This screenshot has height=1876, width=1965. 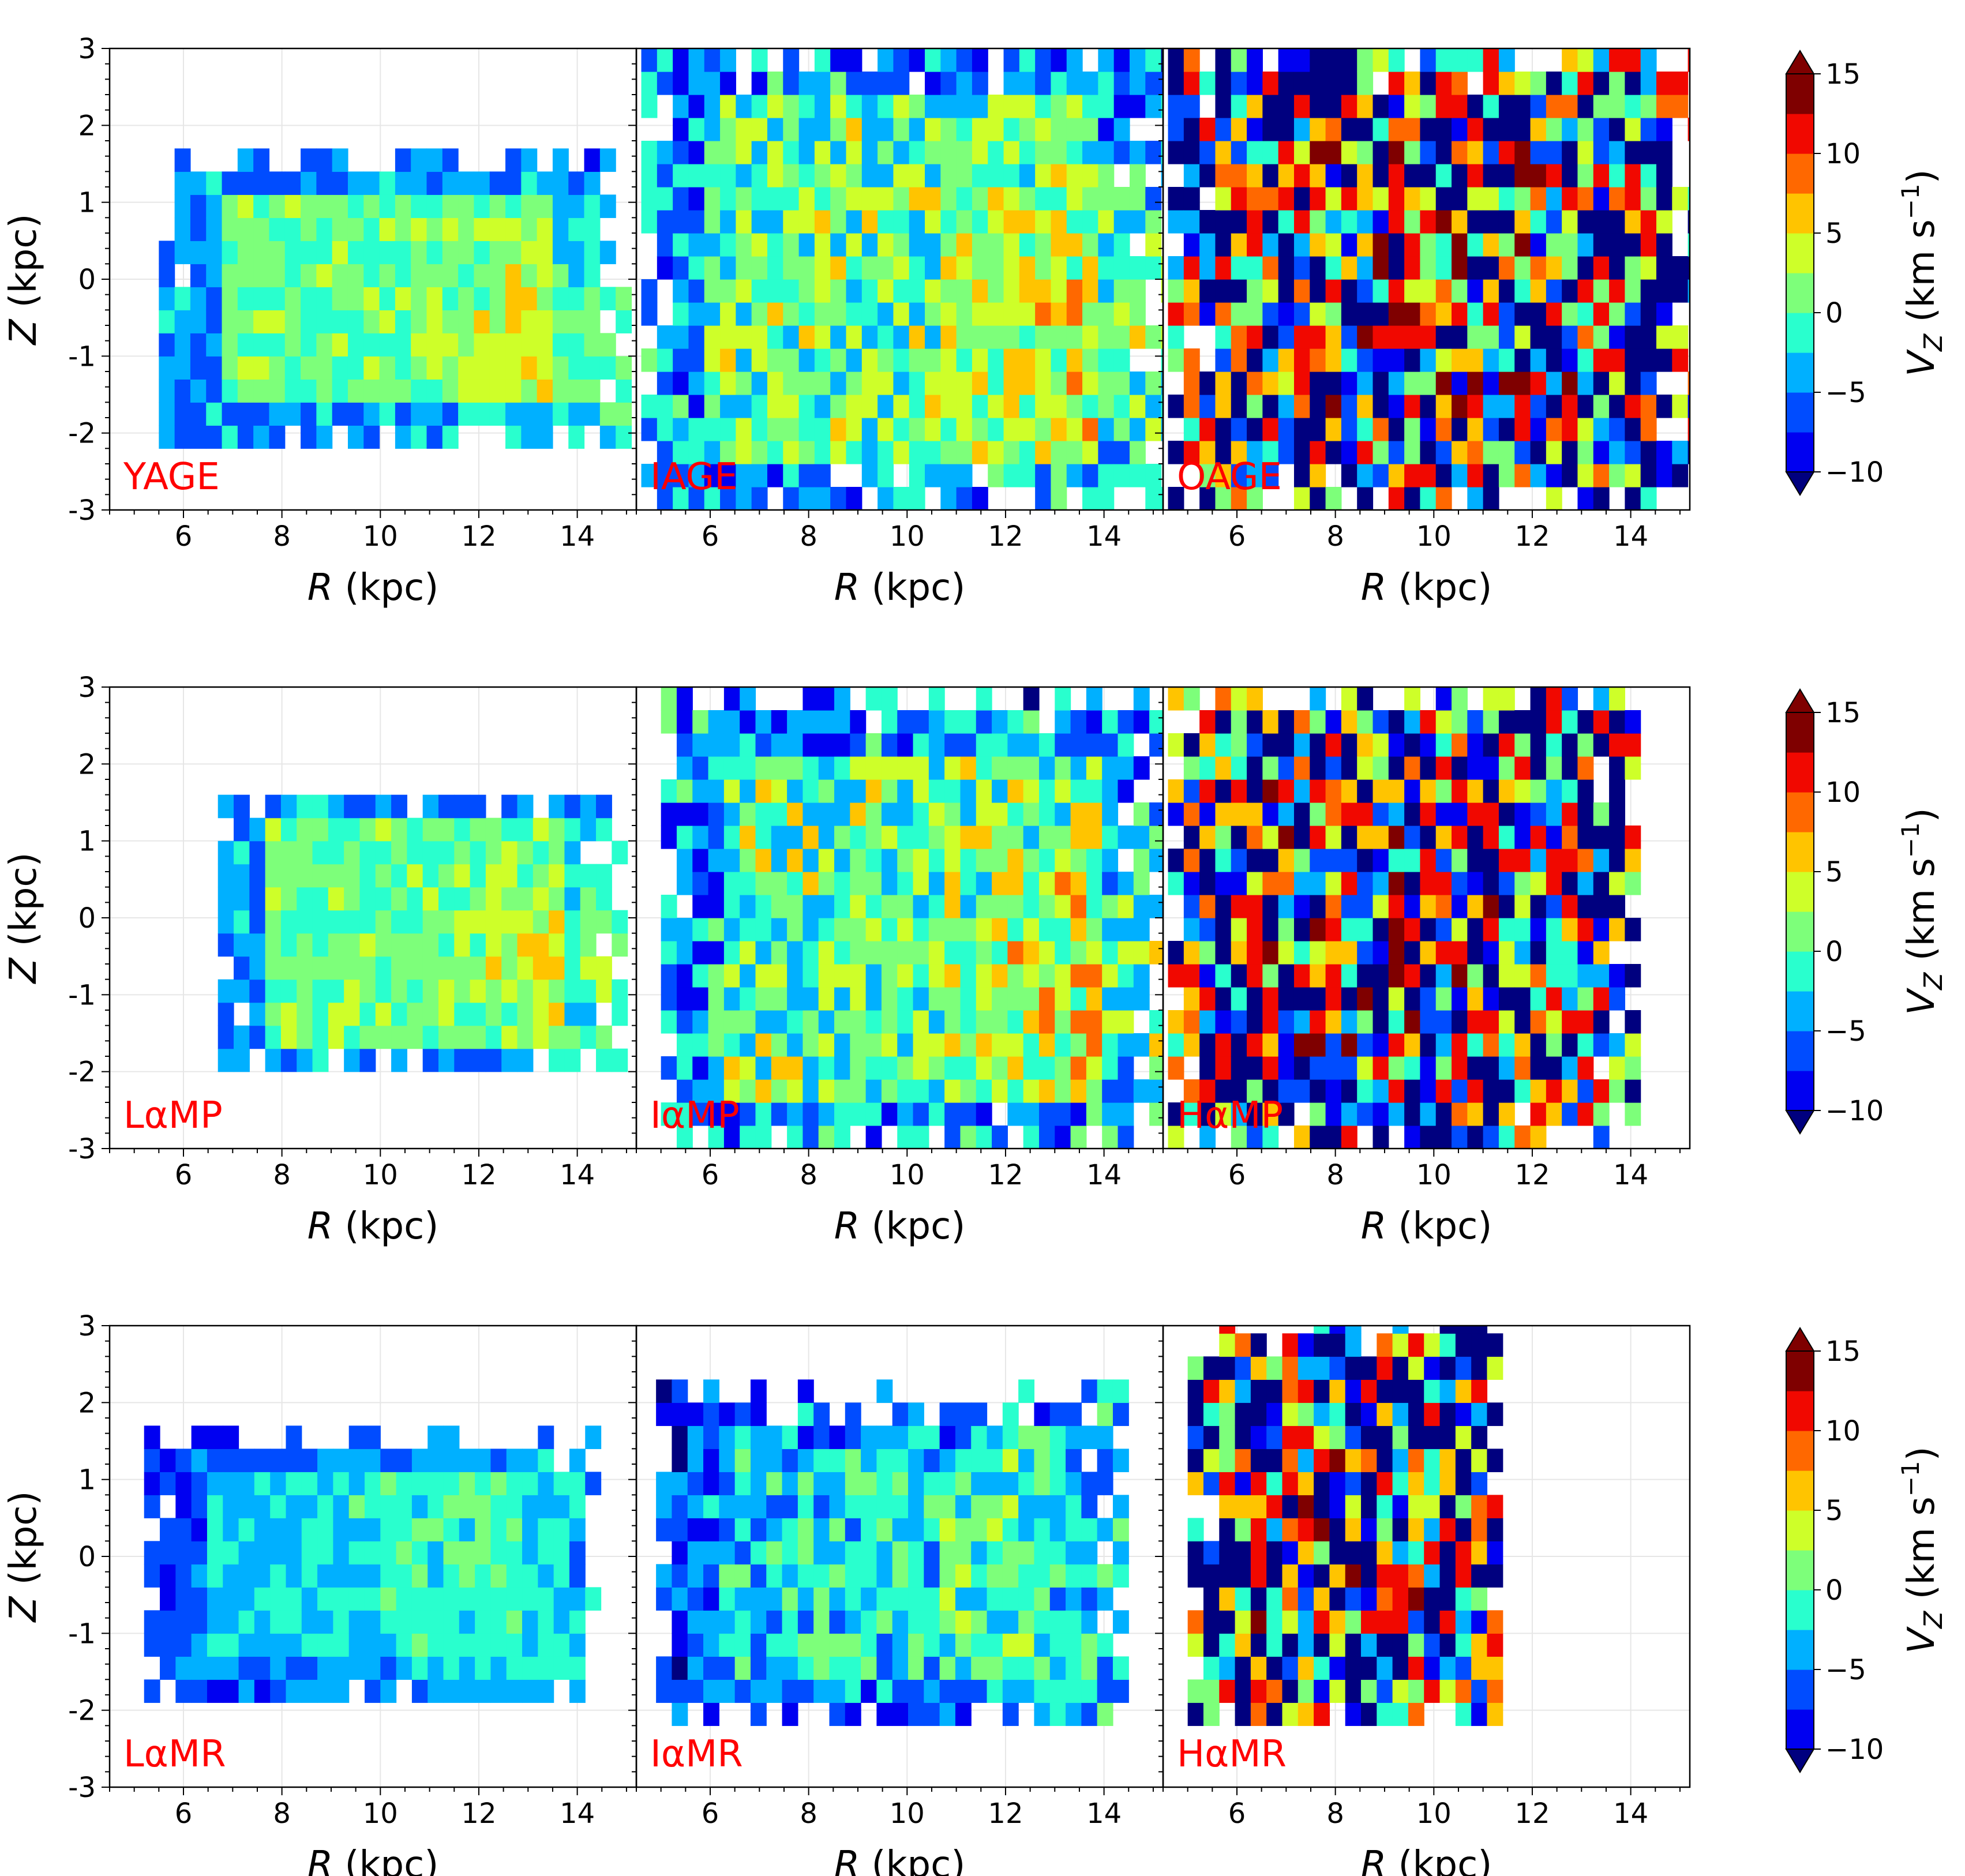 What do you see at coordinates (1434, 1175) in the screenshot?
I see `x-tick-label: 10` at bounding box center [1434, 1175].